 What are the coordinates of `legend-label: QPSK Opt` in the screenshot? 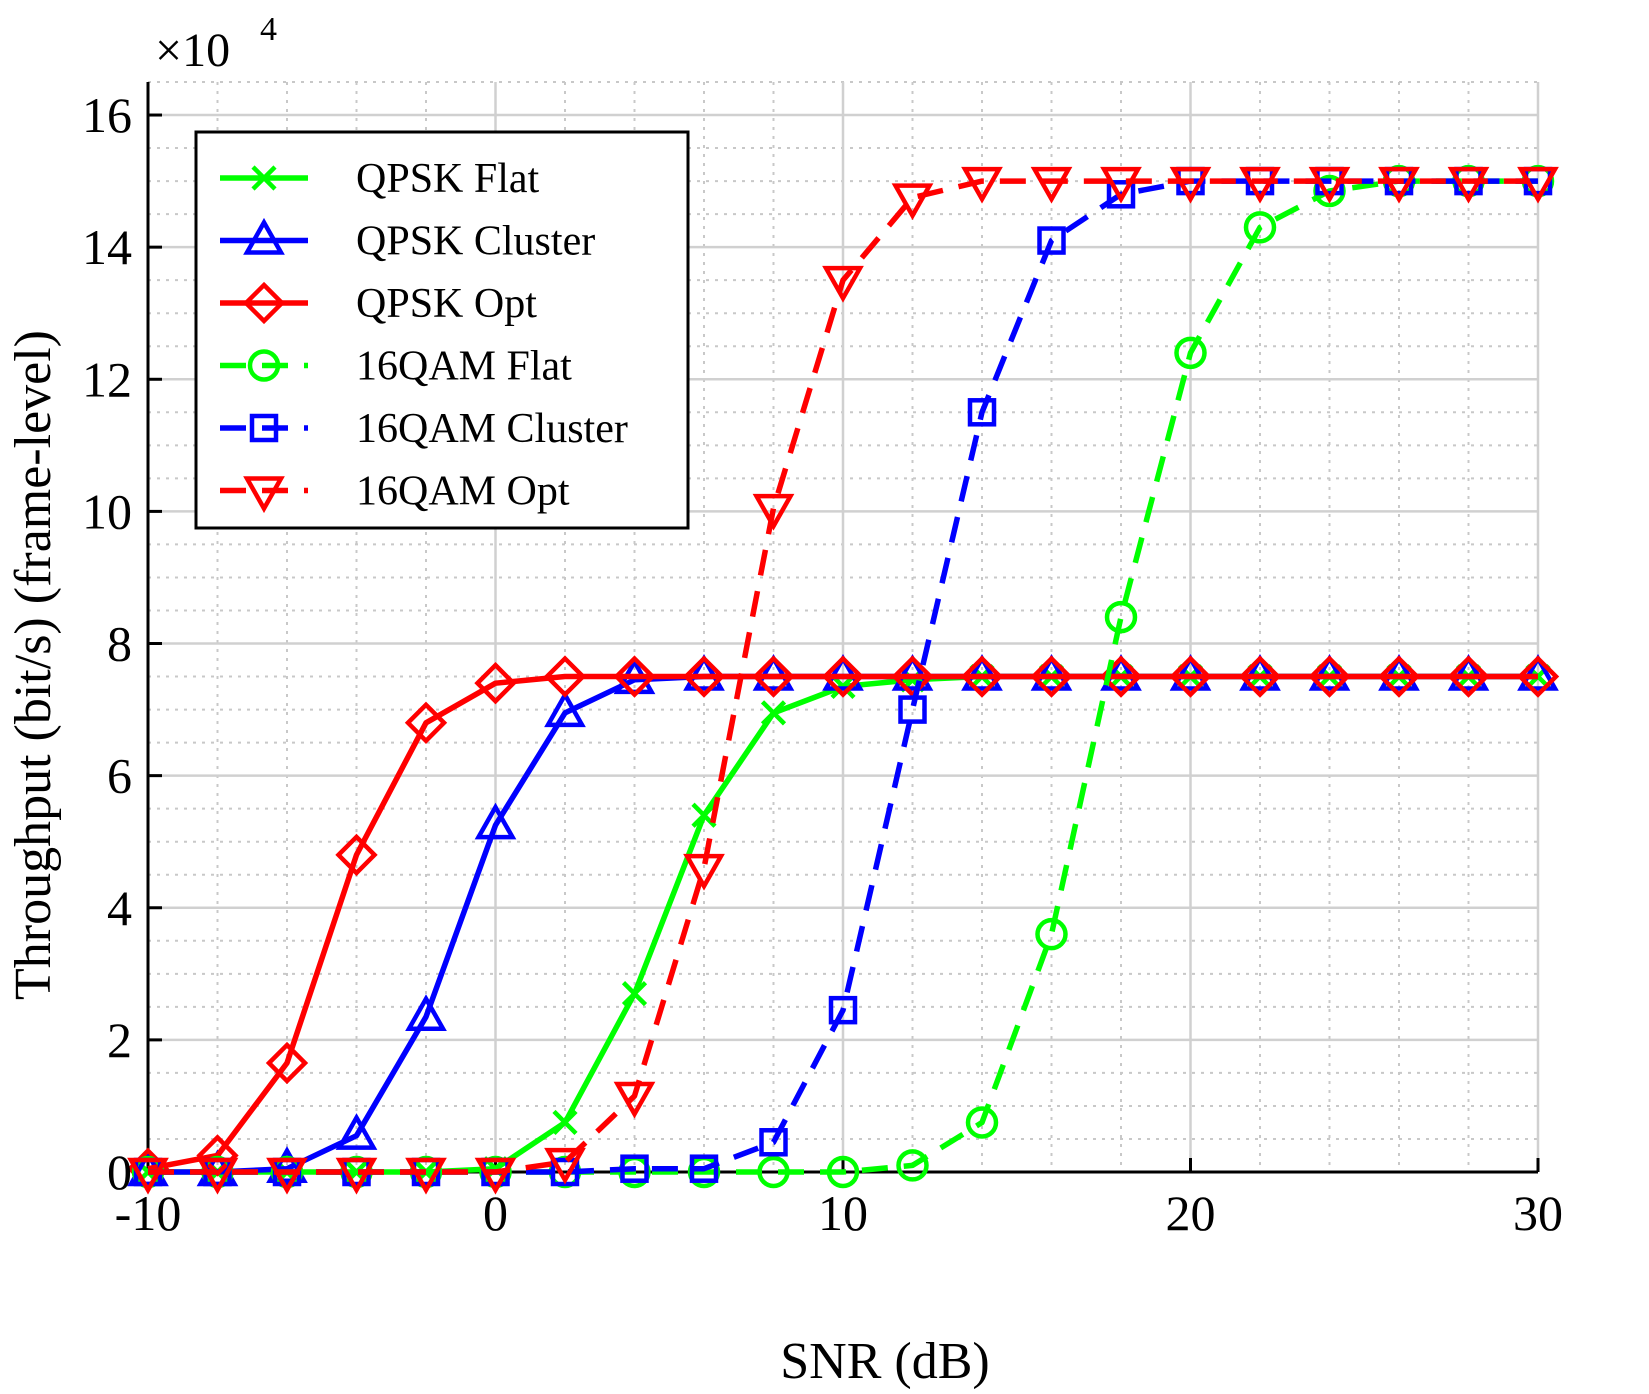 It's located at (446, 304).